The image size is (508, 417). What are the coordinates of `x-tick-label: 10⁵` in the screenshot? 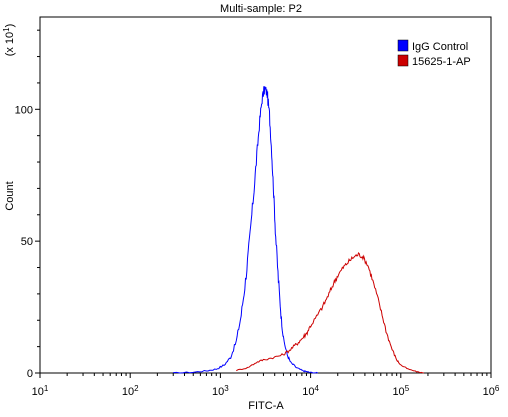 It's located at (400, 391).